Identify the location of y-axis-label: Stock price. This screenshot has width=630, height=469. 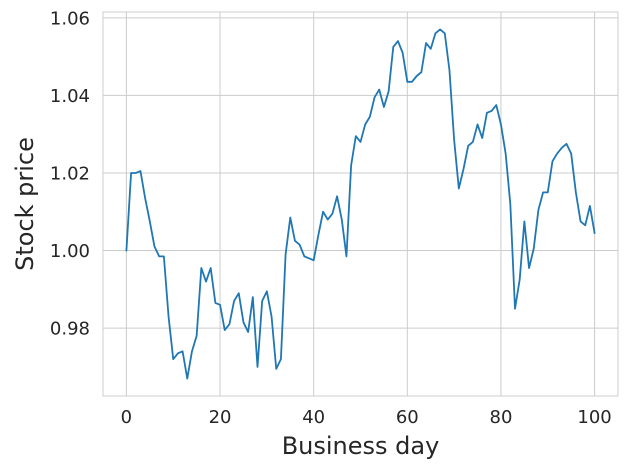
(25, 204).